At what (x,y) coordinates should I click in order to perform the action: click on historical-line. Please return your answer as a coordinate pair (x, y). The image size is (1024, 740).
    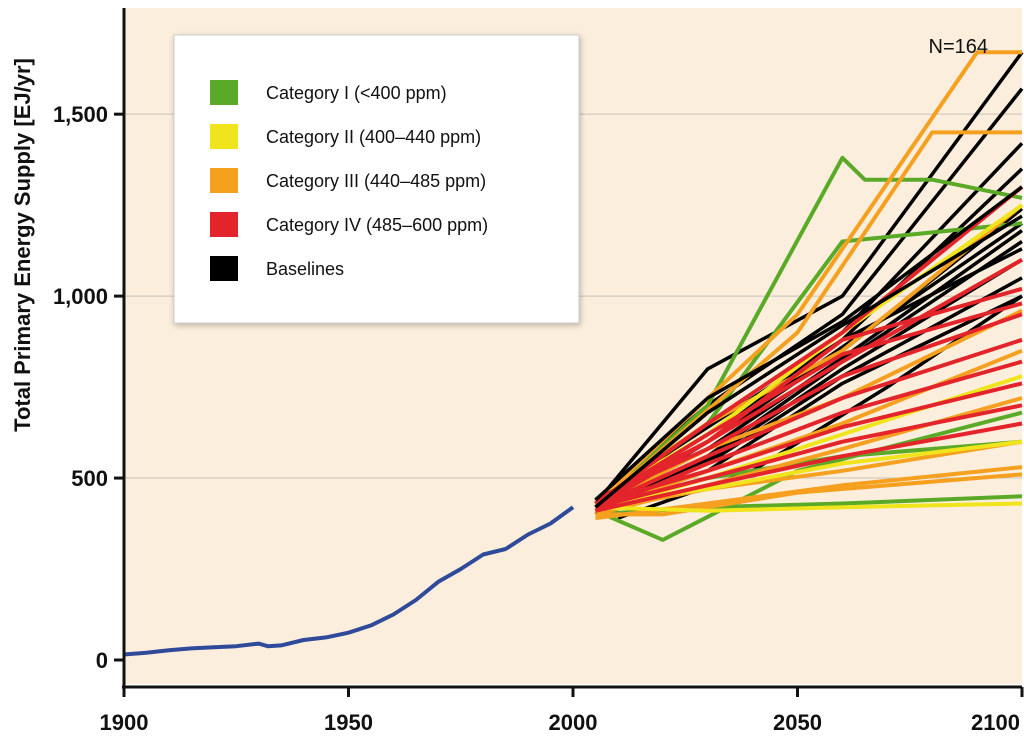
    Looking at the image, I should click on (349, 581).